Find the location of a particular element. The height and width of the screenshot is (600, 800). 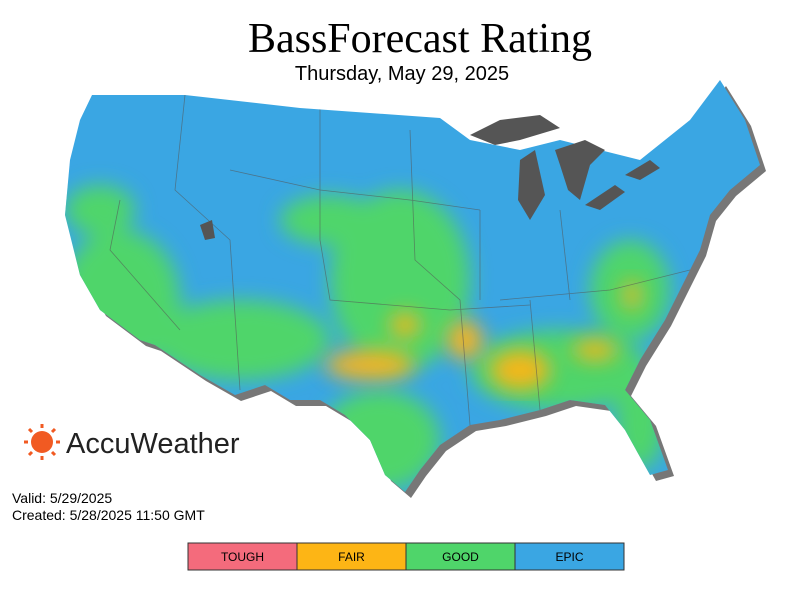

subtitle: Thursday, May 29, 2025 is located at coordinates (402, 74).